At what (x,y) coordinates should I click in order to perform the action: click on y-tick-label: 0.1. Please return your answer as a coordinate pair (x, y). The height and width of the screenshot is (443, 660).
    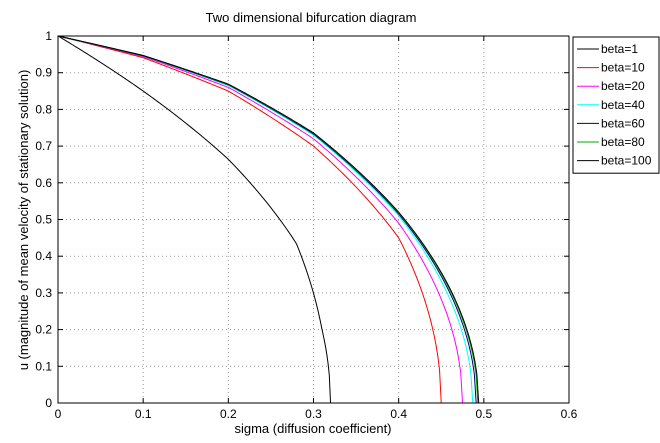
    Looking at the image, I should click on (43, 366).